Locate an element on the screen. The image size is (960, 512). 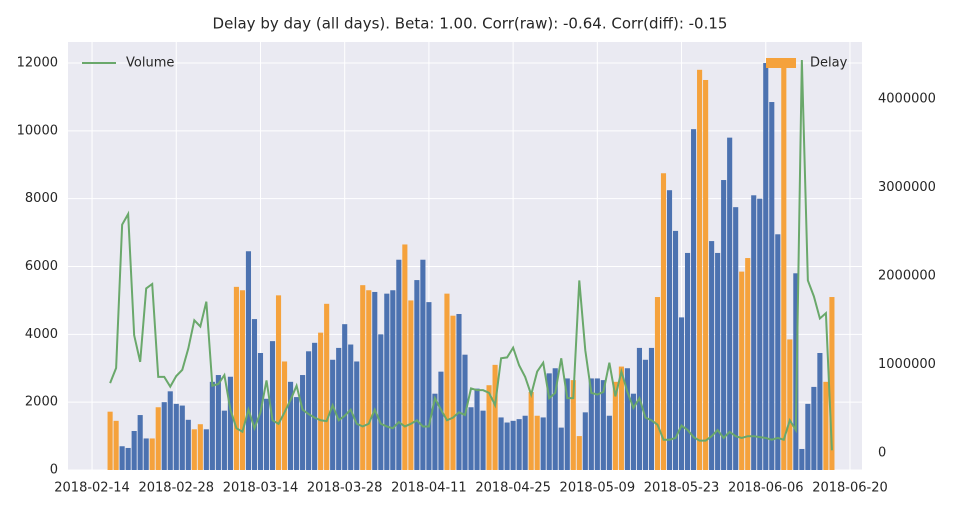
y2-tick-label: 3000000 is located at coordinates (907, 187).